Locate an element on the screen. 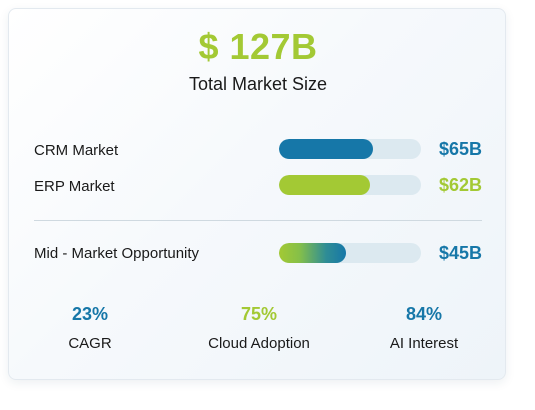 The height and width of the screenshot is (410, 535). erp-market-value: $62B is located at coordinates (460, 185).